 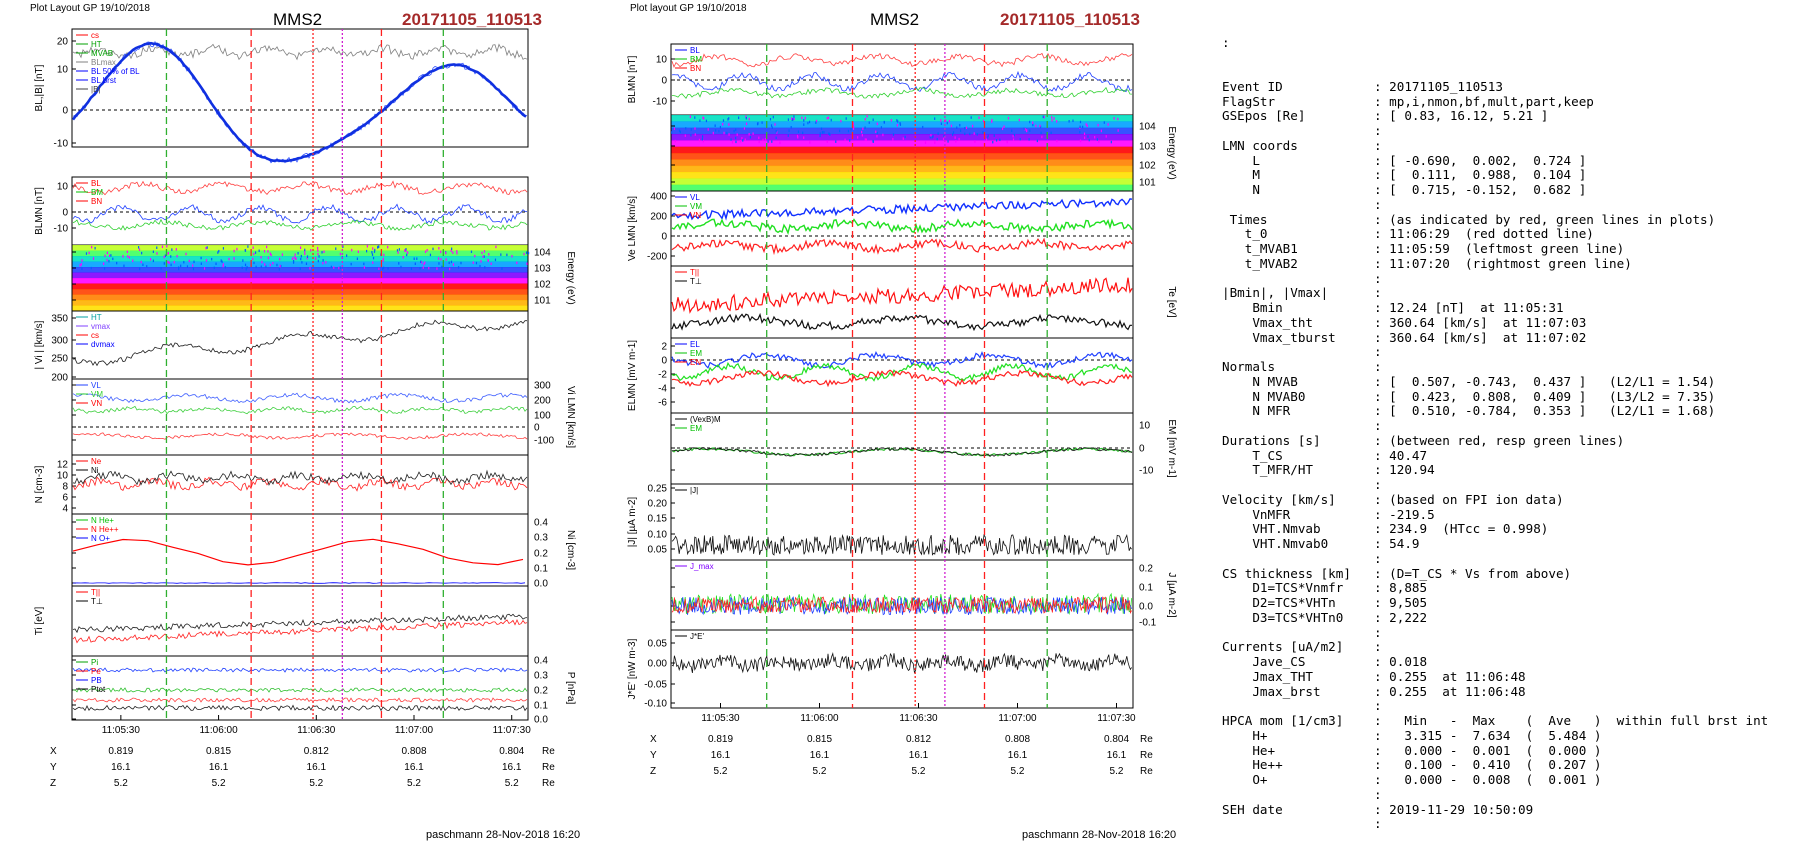 I want to click on info-dots: :, so click(x=1226, y=42).